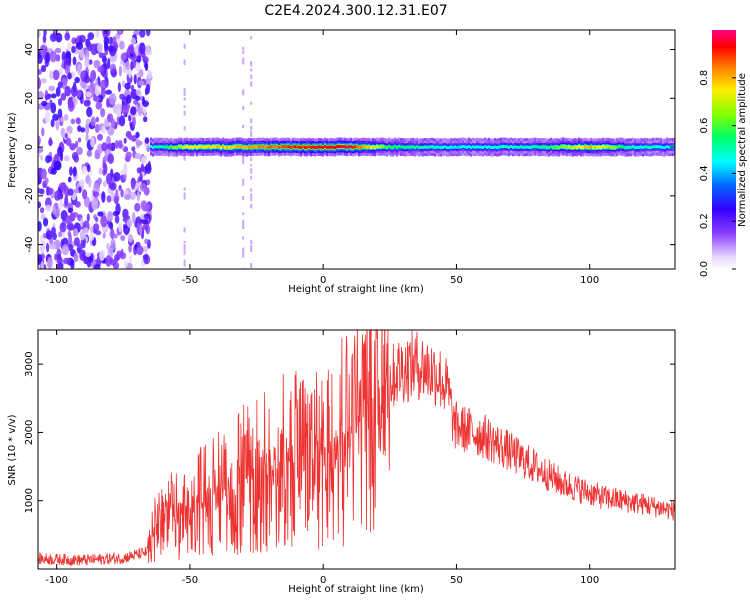 Image resolution: width=750 pixels, height=600 pixels. I want to click on spectrogram-x-tick-label: 50, so click(456, 280).